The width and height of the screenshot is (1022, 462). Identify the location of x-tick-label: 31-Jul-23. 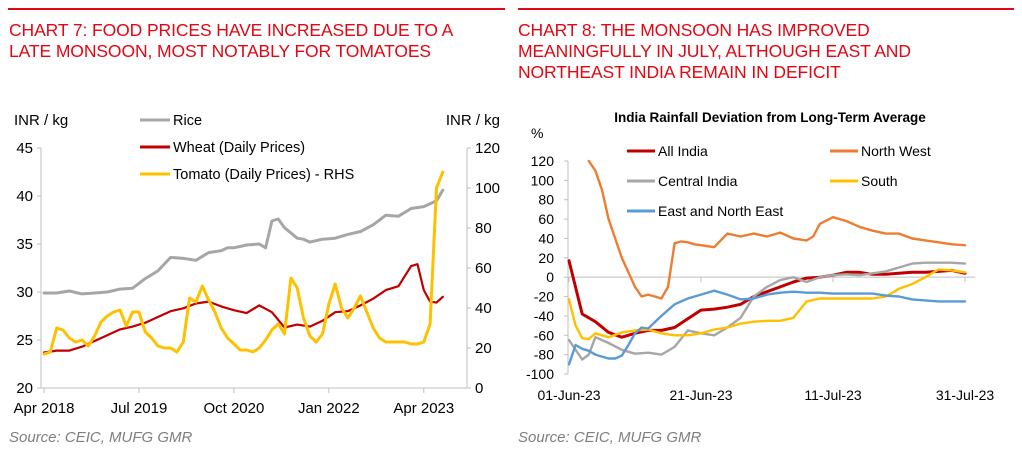
(965, 395).